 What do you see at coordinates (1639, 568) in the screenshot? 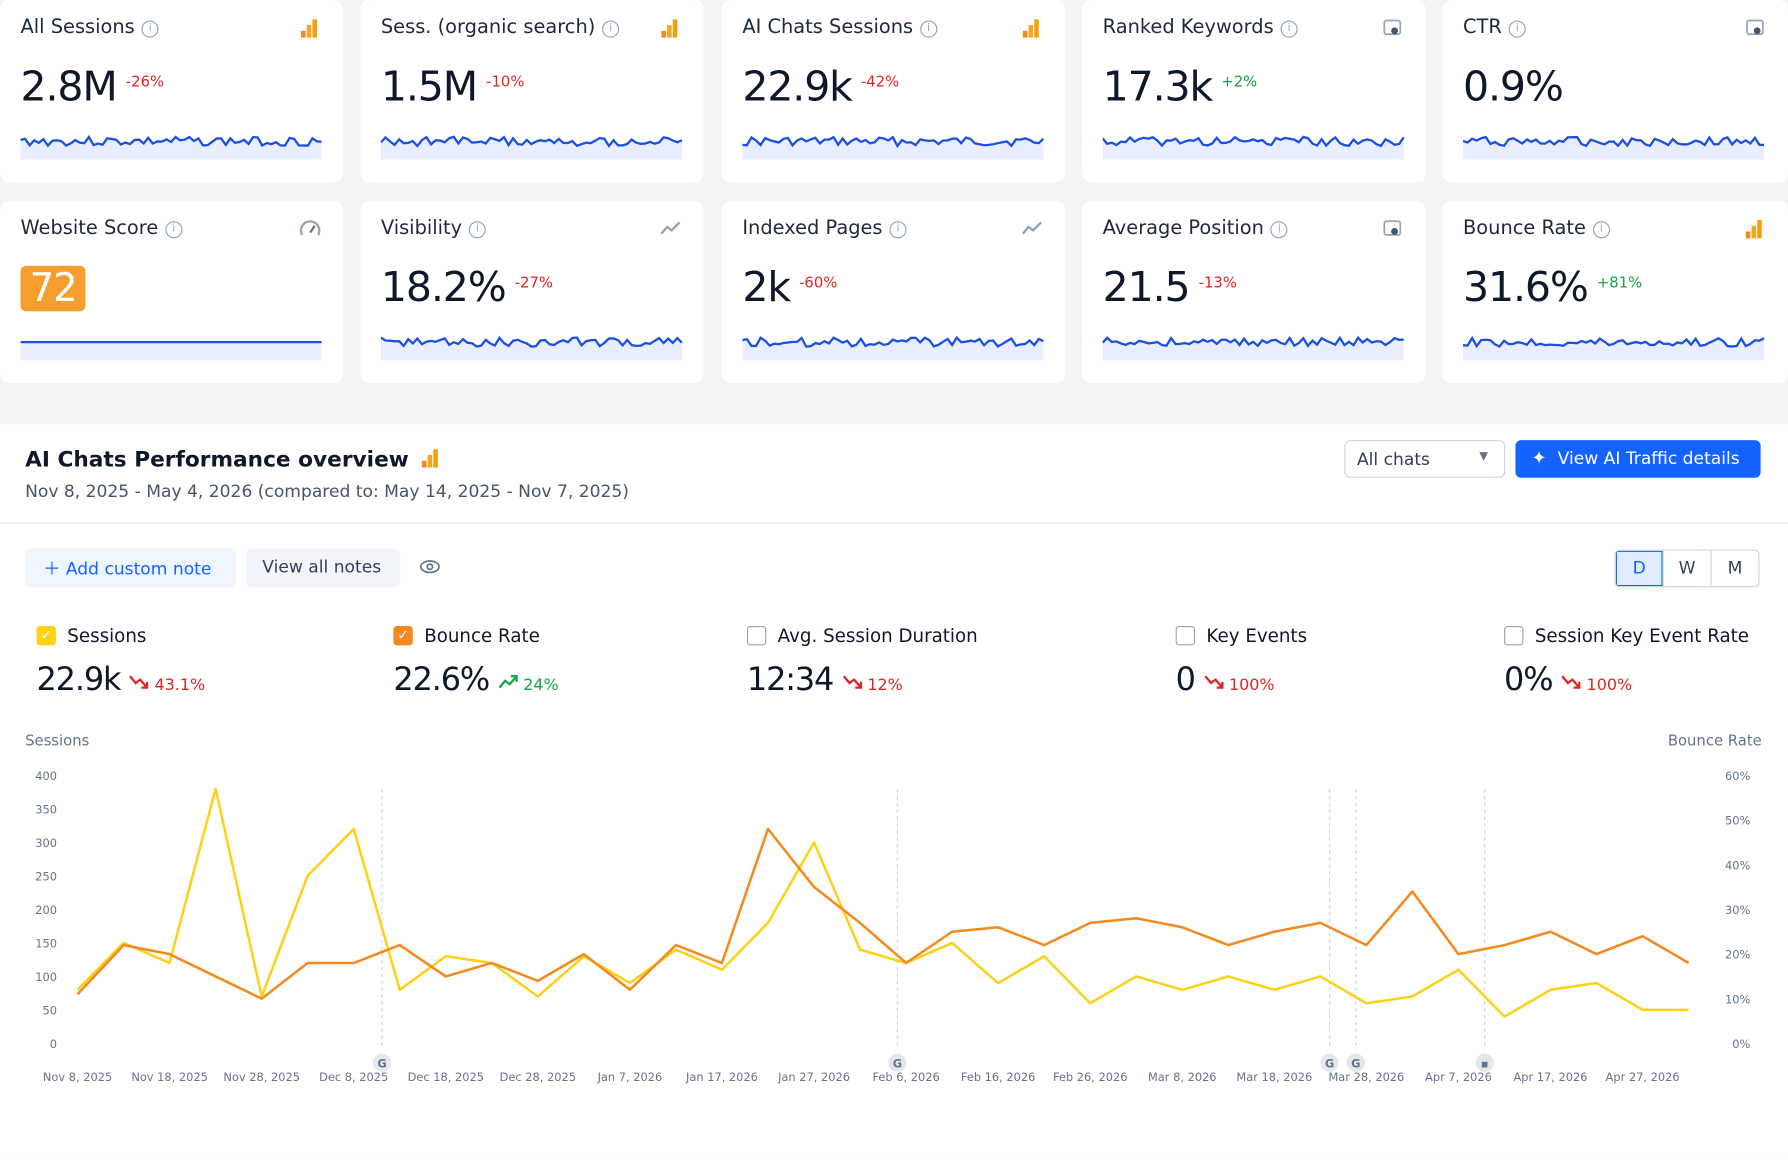
I see `period-option: D` at bounding box center [1639, 568].